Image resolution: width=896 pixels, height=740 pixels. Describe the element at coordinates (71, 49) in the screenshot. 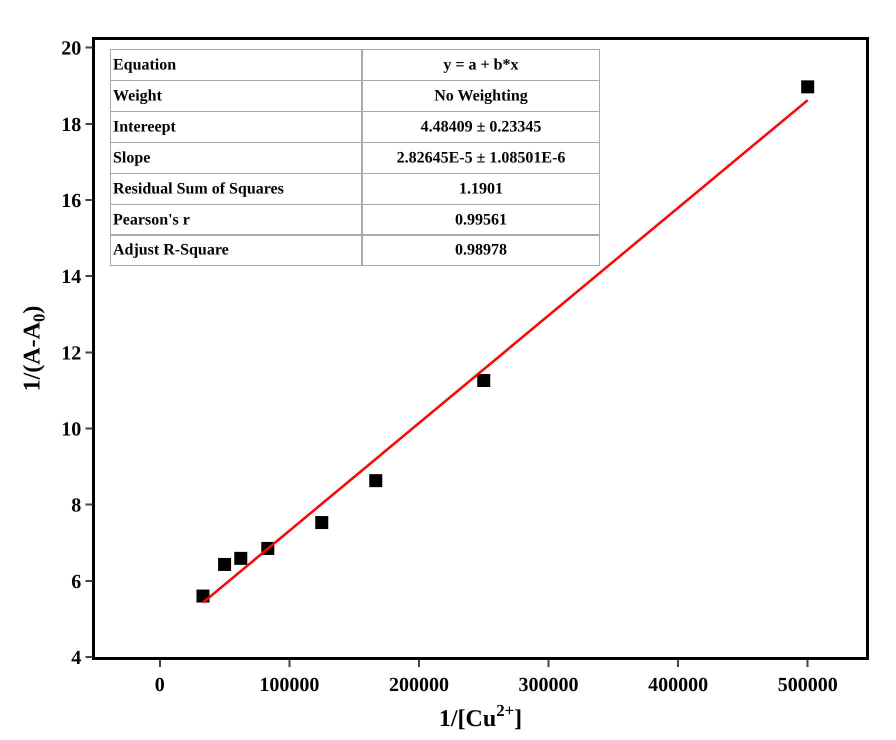

I see `y-tick-label: 20` at that location.